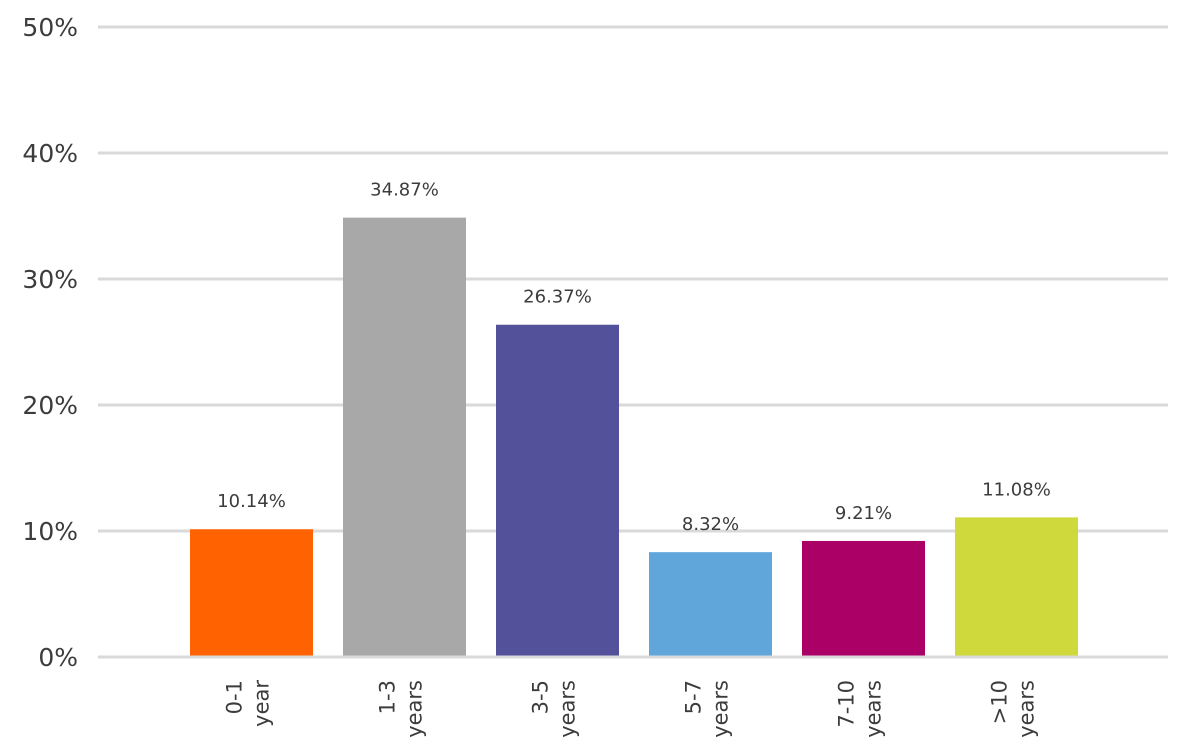 The image size is (1186, 751). What do you see at coordinates (710, 524) in the screenshot?
I see `data-label: 8.32%` at bounding box center [710, 524].